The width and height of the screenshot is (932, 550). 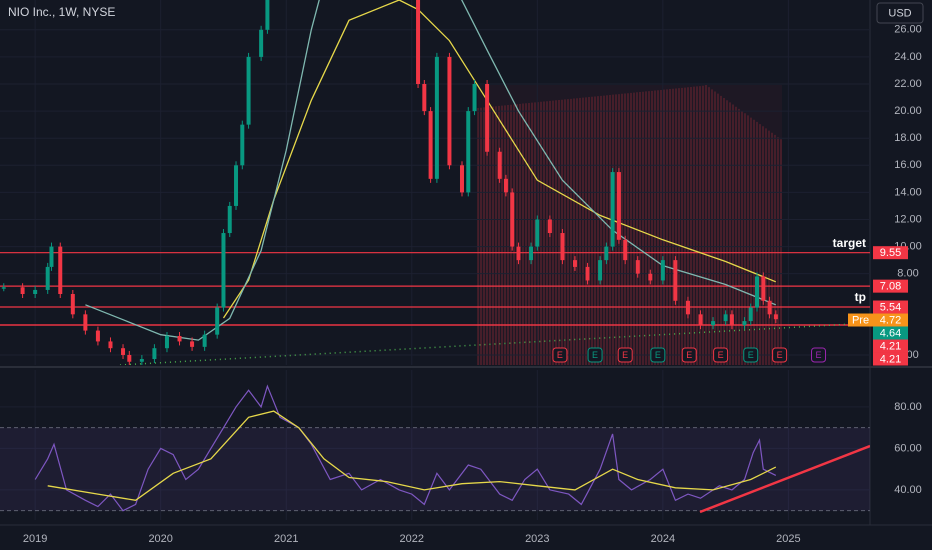 What do you see at coordinates (663, 539) in the screenshot?
I see `x-tick-label: 2024` at bounding box center [663, 539].